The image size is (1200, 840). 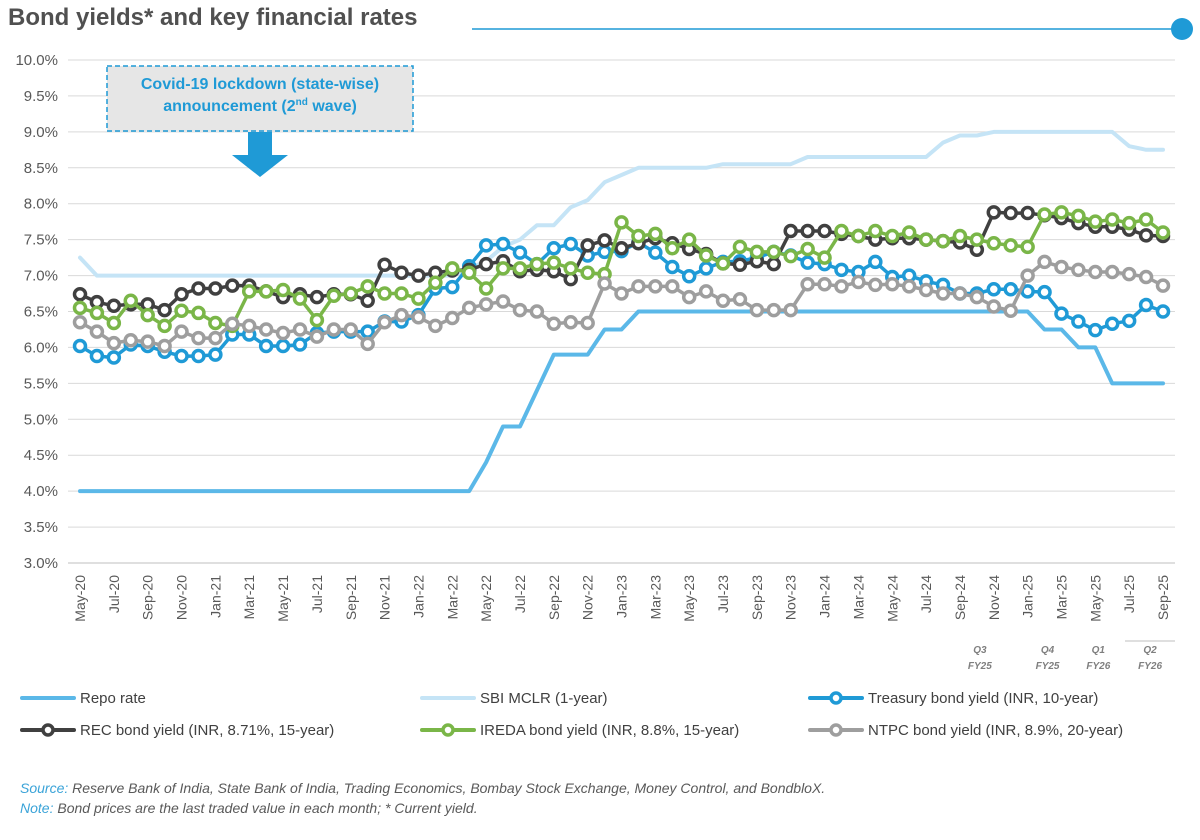 What do you see at coordinates (980, 658) in the screenshot?
I see `quarter-label: Q3 FY25` at bounding box center [980, 658].